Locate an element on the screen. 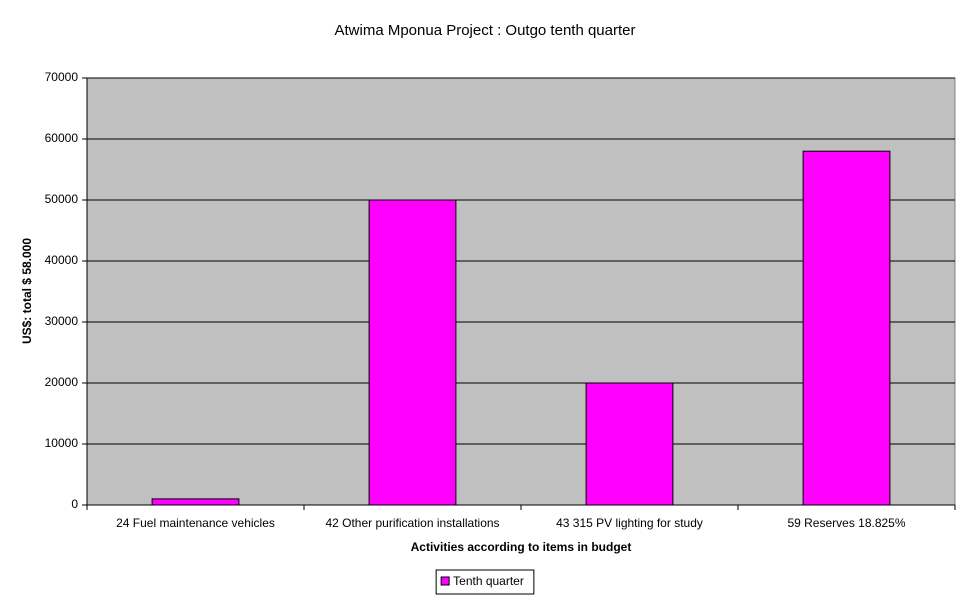 The image size is (970, 604). legend: Tenth quarter is located at coordinates (485, 582).